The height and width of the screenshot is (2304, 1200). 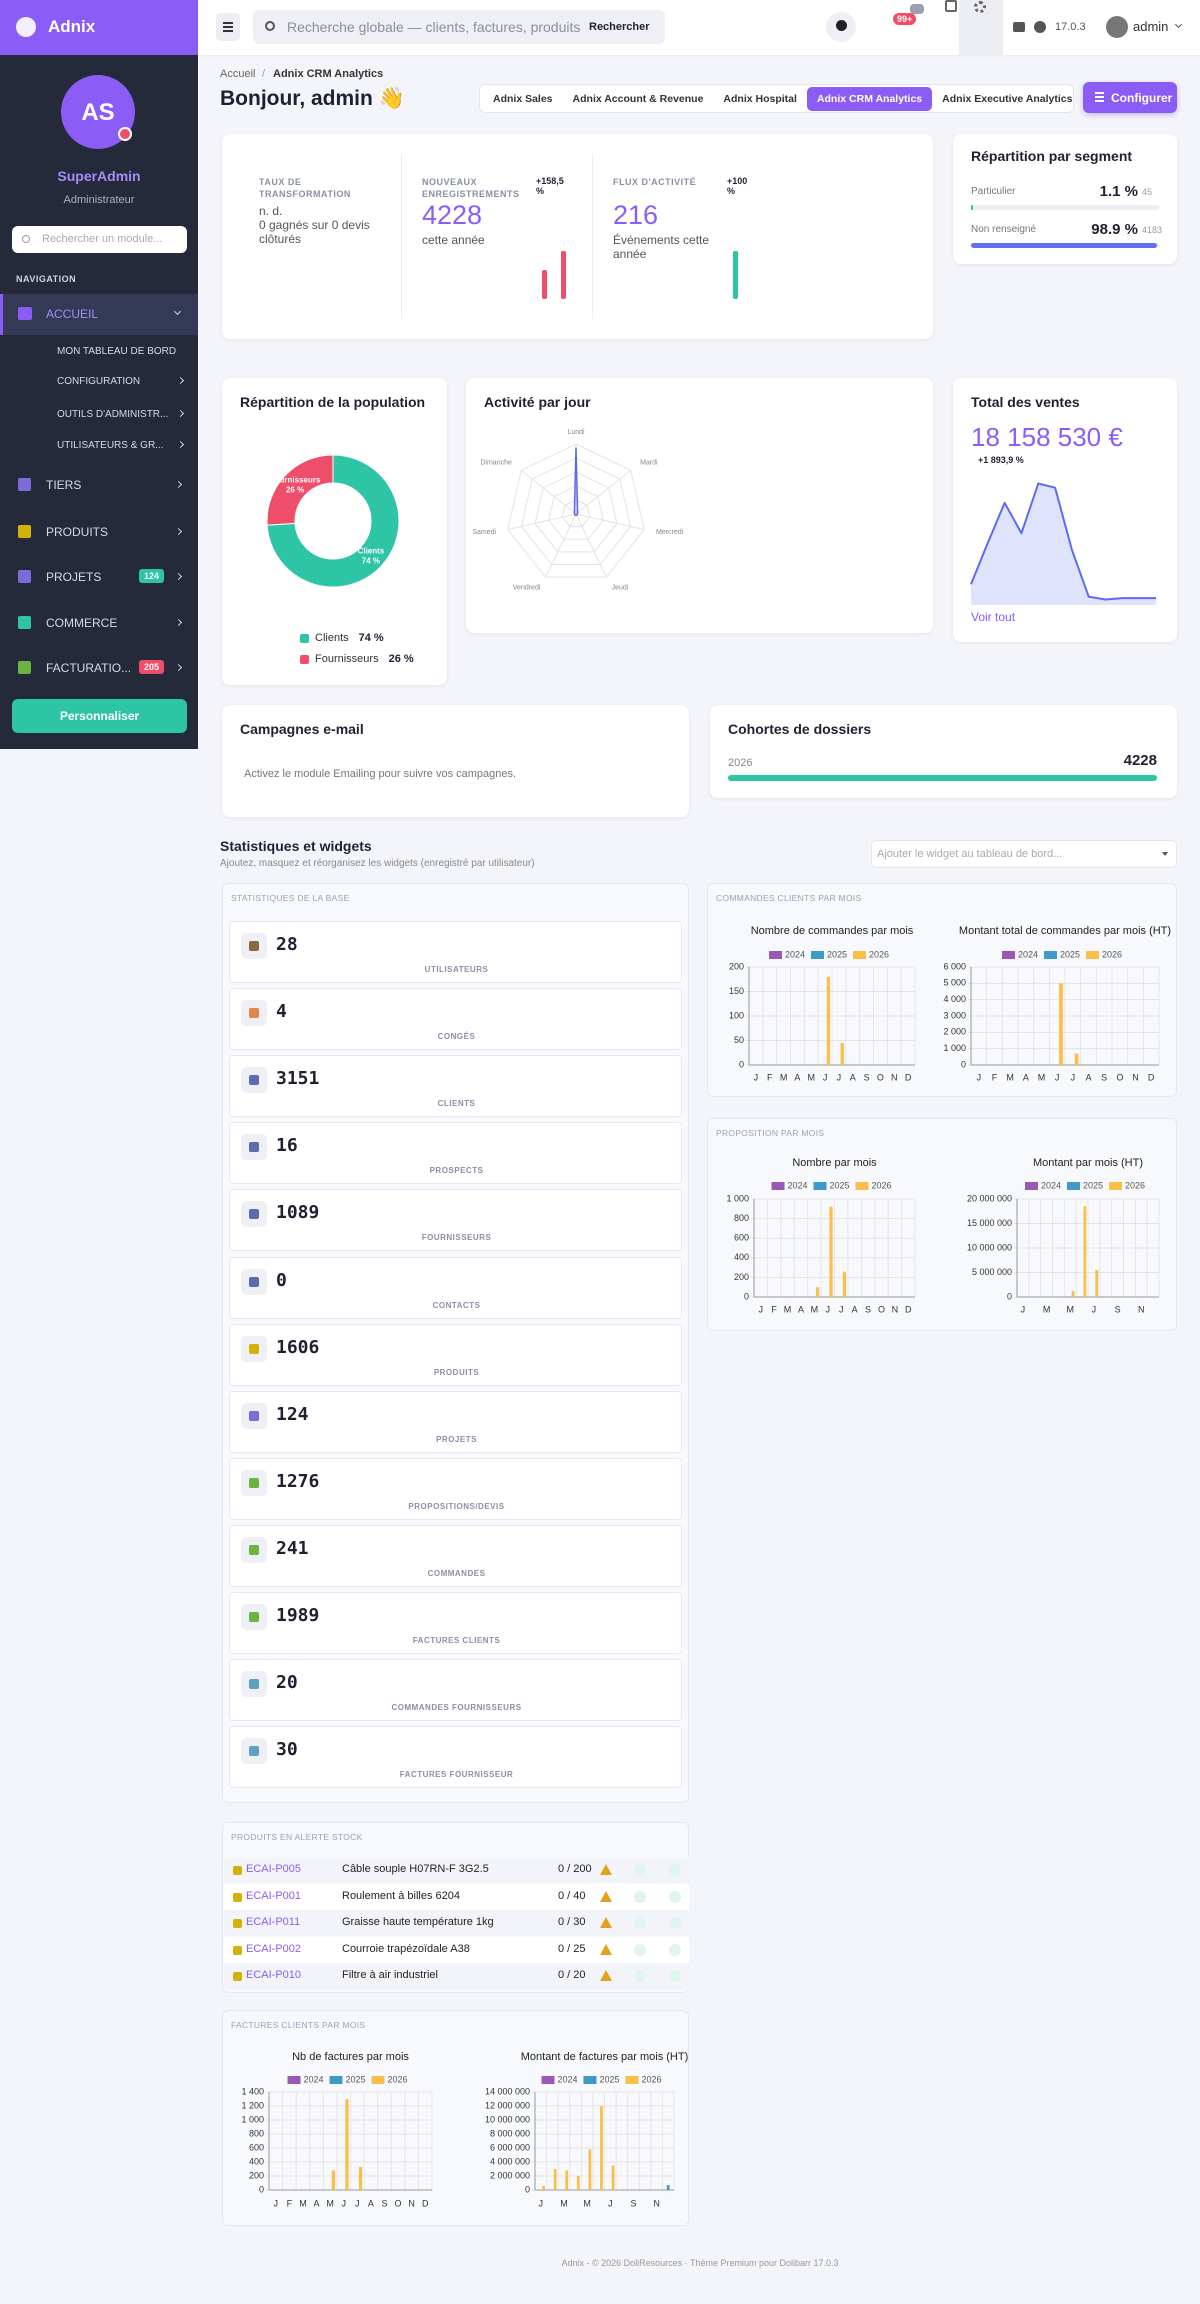 I want to click on product-name: Graisse haute température 1kg, so click(x=418, y=1922).